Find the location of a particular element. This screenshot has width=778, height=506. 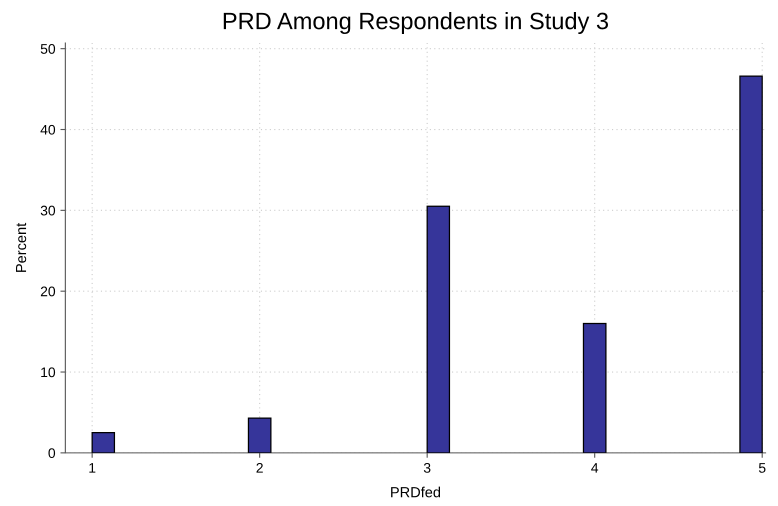

y-tick-label: 10 is located at coordinates (48, 372).